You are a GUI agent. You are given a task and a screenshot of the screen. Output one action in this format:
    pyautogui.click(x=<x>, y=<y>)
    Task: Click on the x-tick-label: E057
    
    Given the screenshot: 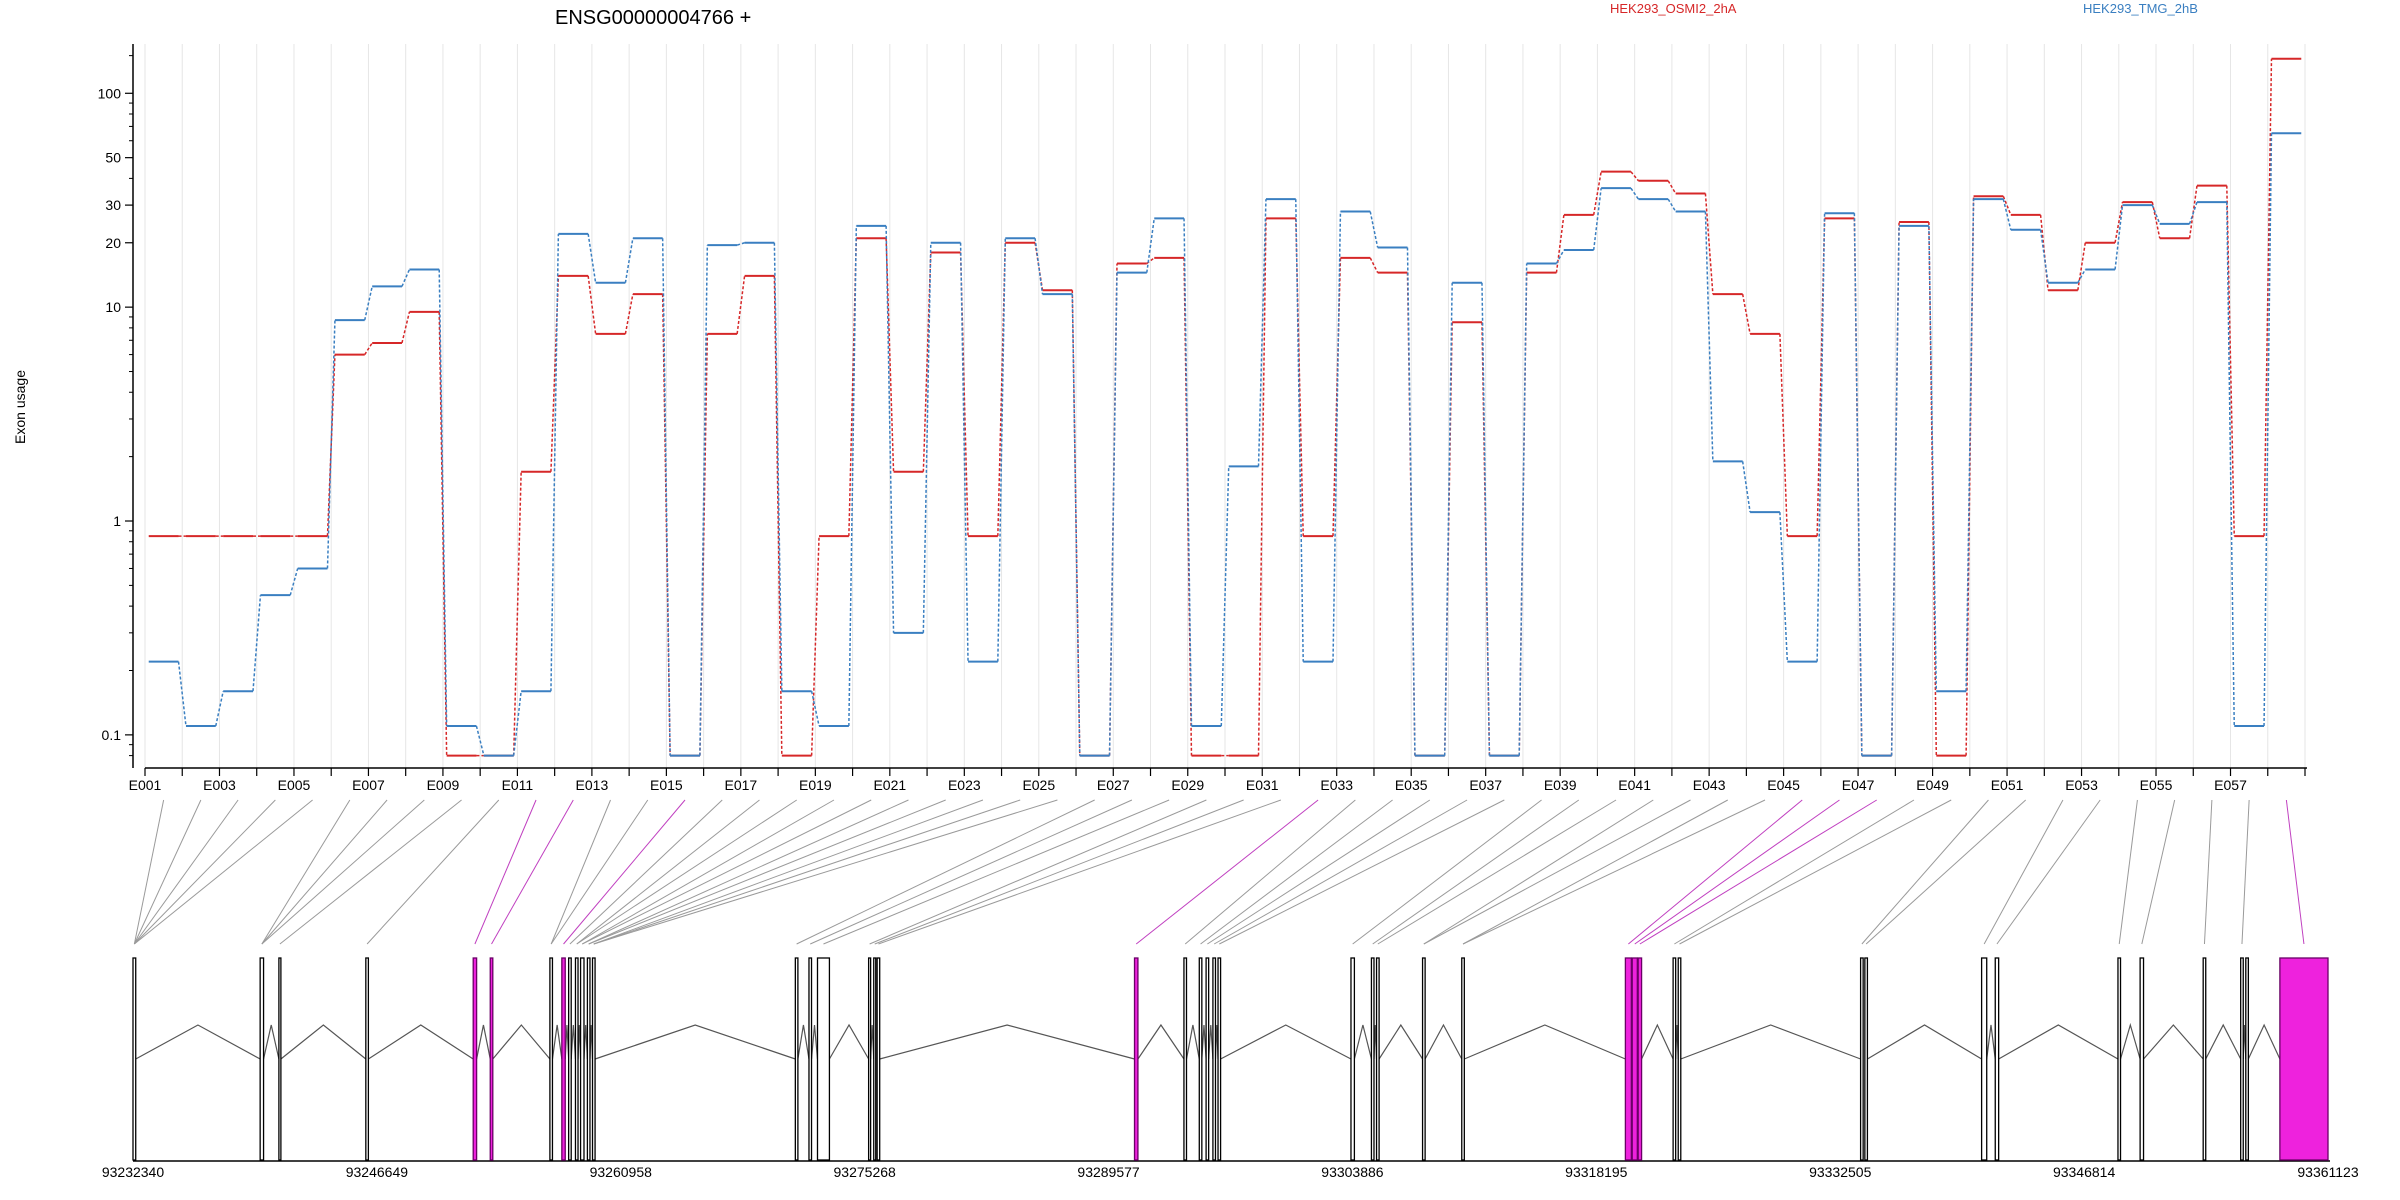 What is the action you would take?
    pyautogui.click(x=2230, y=785)
    